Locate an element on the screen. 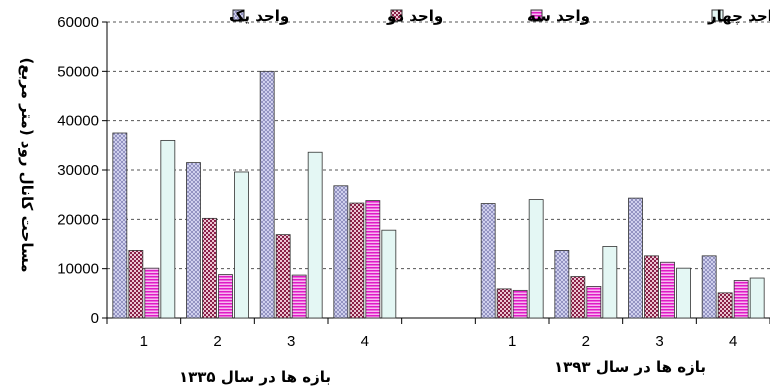  legend-label-3: واحد سه is located at coordinates (558, 16).